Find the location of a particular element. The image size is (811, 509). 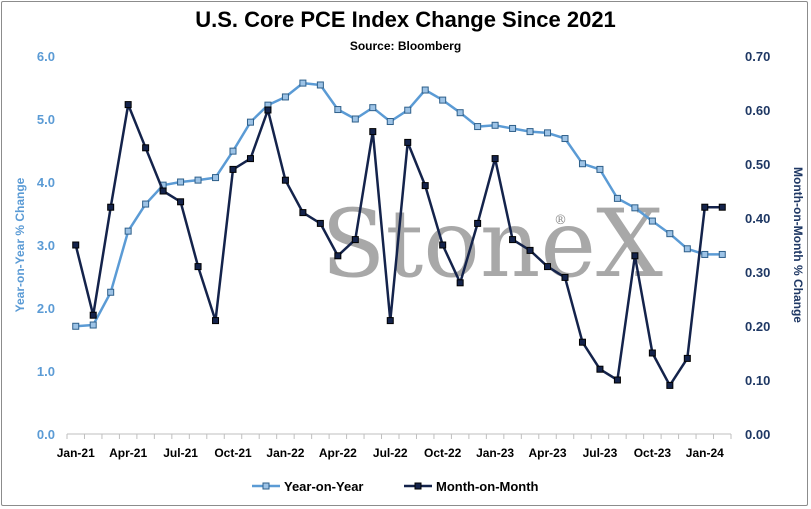

y-left-tick-label: 1.0 is located at coordinates (46, 371).